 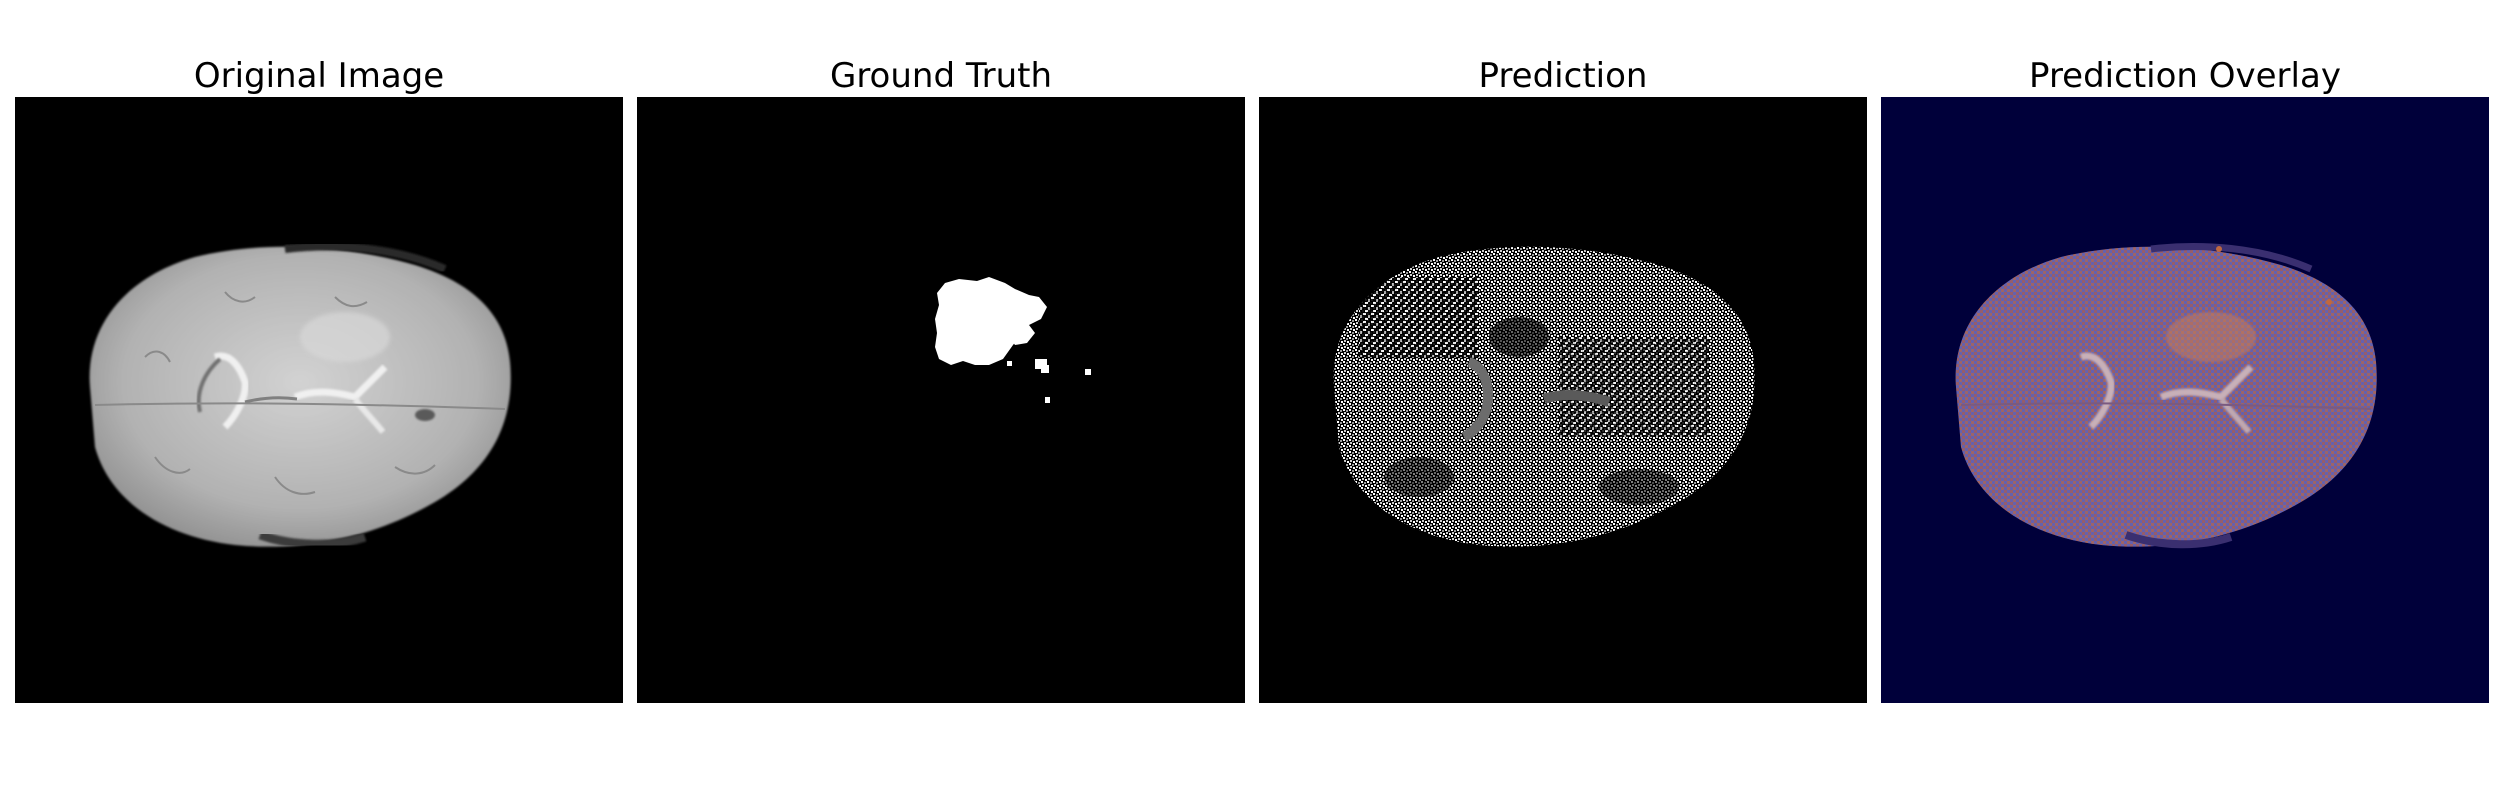 I want to click on panel-title-prediction-overlay: Prediction Overlay, so click(x=2185, y=76).